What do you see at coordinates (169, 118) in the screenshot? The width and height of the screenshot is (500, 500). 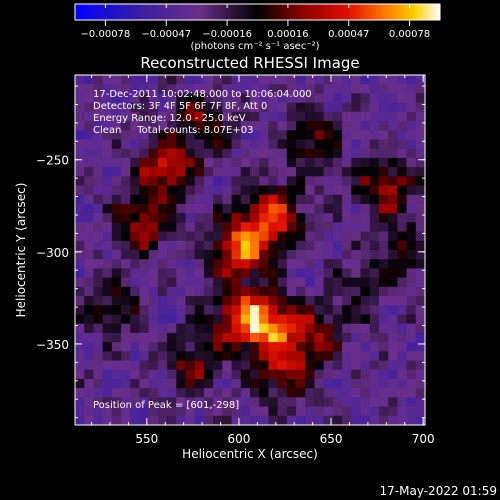 I see `info-line-energy: Energy Range: 12.0 - 25.0 keV` at bounding box center [169, 118].